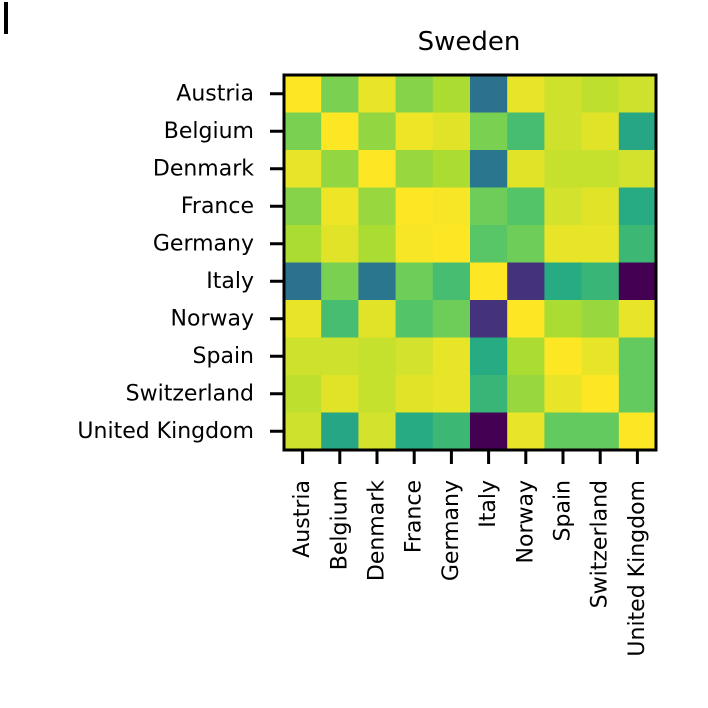 The height and width of the screenshot is (708, 708). Describe the element at coordinates (563, 356) in the screenshot. I see `cell-spain-spain` at that location.